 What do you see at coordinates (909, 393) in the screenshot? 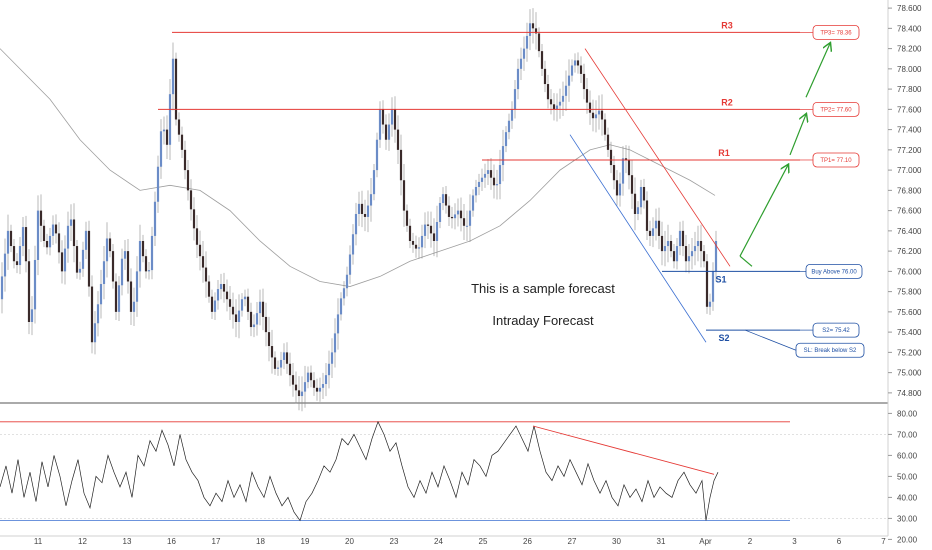
I see `price-tick-label: 74.800` at bounding box center [909, 393].